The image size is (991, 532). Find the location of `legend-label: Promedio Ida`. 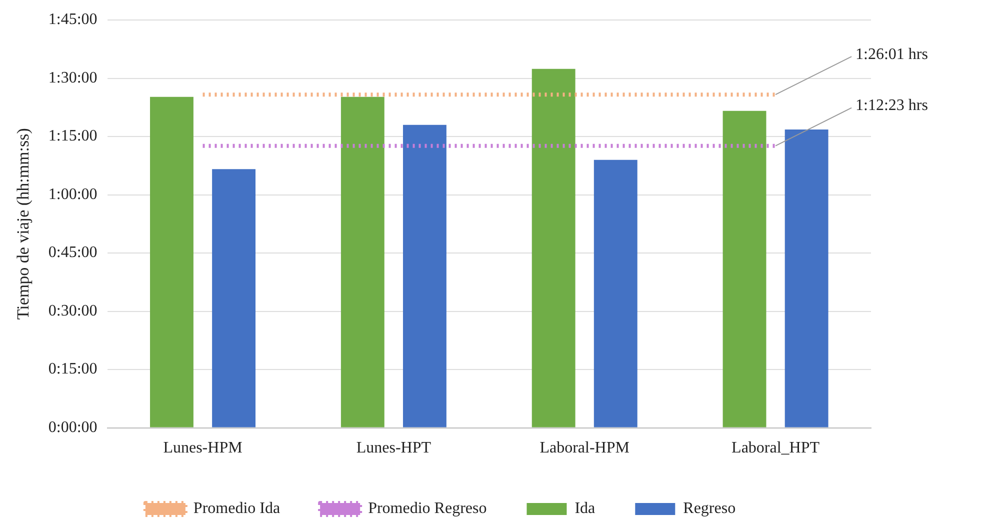

legend-label: Promedio Ida is located at coordinates (236, 509).